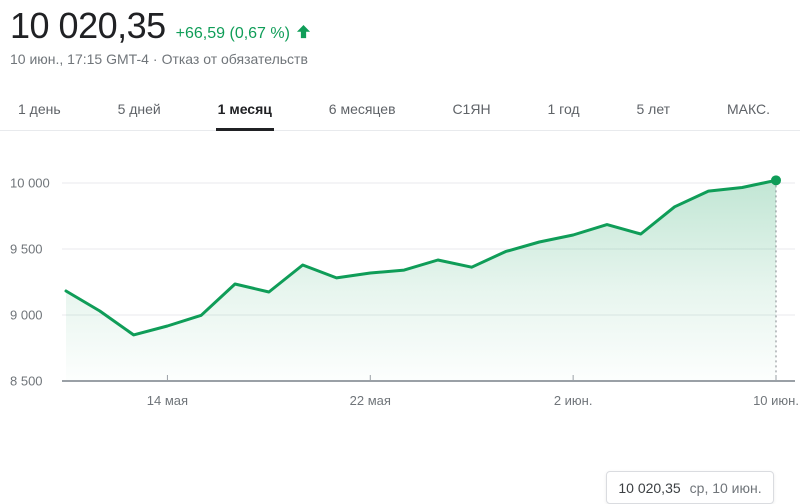 Image resolution: width=800 pixels, height=504 pixels. Describe the element at coordinates (653, 109) in the screenshot. I see `range-tab-5y: 5 лет` at that location.